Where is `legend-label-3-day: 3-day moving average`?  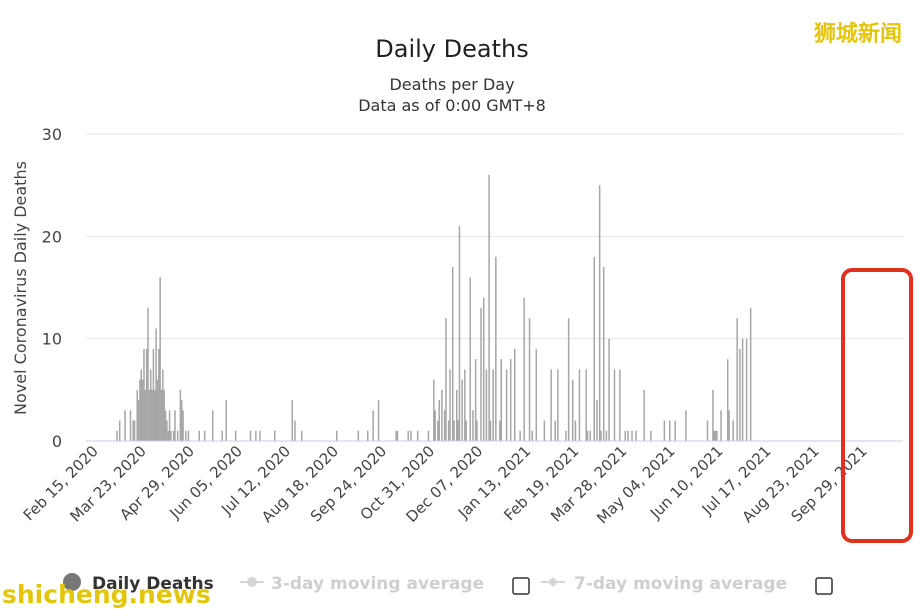
legend-label-3-day: 3-day moving average is located at coordinates (377, 584).